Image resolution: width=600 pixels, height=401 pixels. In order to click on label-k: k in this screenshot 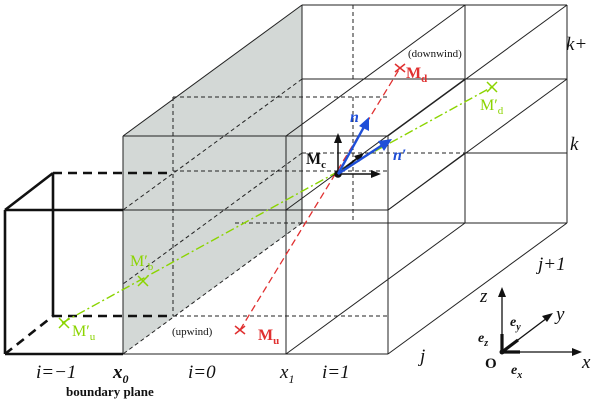, I will do `click(574, 144)`.